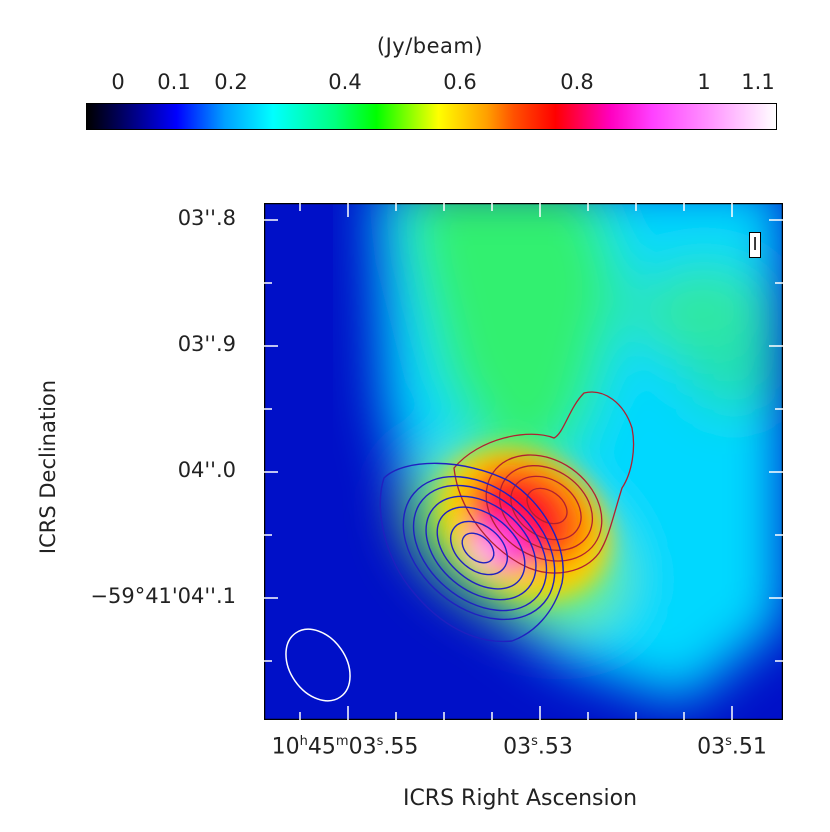 Image resolution: width=830 pixels, height=832 pixels. What do you see at coordinates (704, 82) in the screenshot?
I see `colorbar-tick: 1` at bounding box center [704, 82].